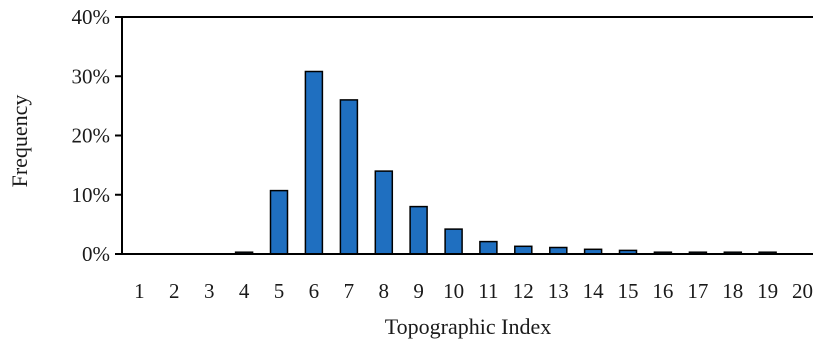  What do you see at coordinates (209, 291) in the screenshot?
I see `x-tick-label-3: 3` at bounding box center [209, 291].